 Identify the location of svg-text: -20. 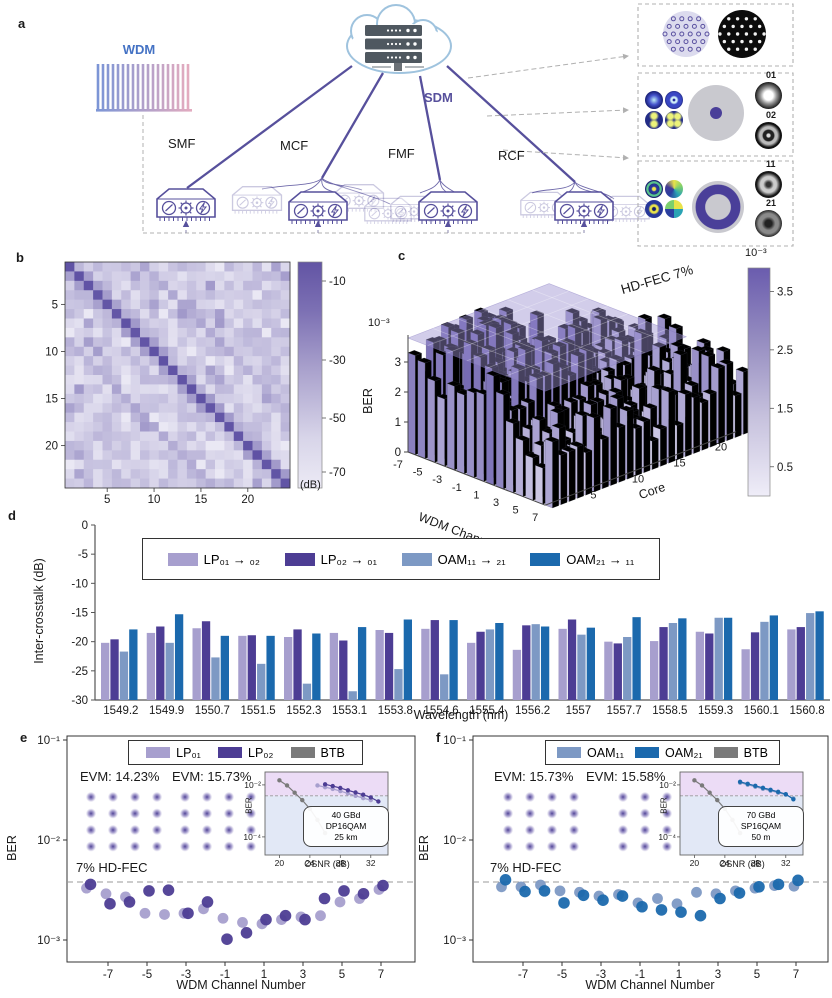
(79, 643).